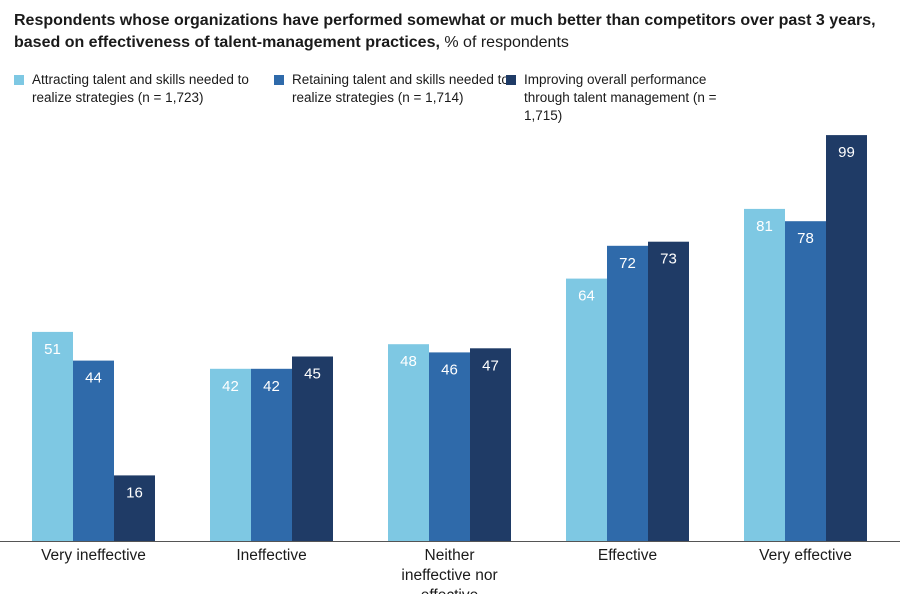 The image size is (900, 594). I want to click on data-label-attracting-3: 64, so click(586, 296).